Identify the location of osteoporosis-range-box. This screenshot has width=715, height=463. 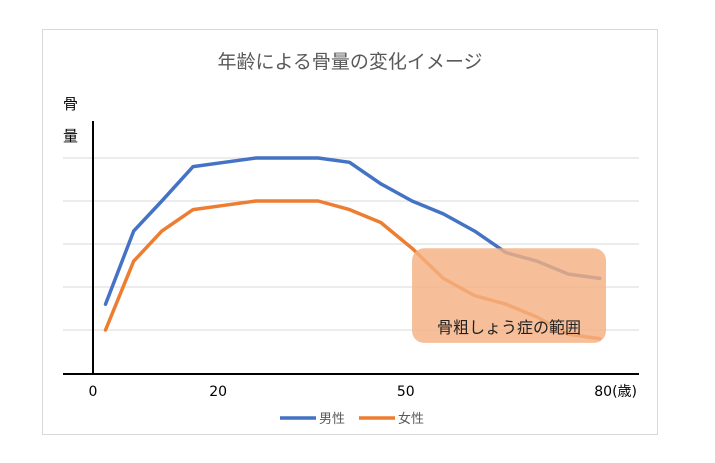
(509, 295).